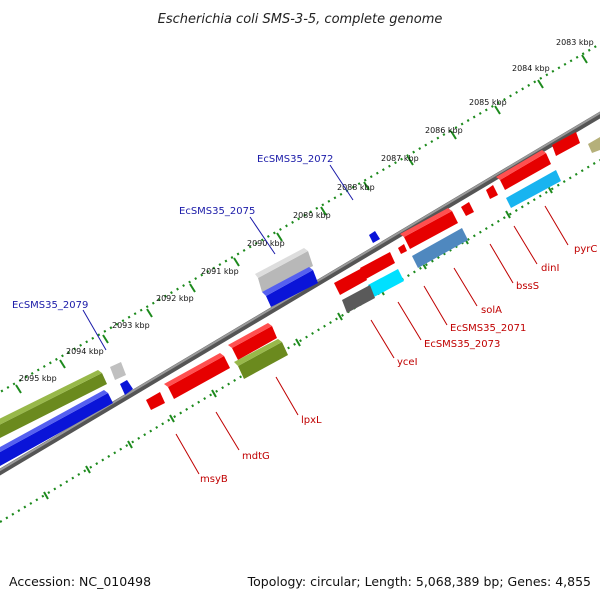 The height and width of the screenshot is (600, 600). Describe the element at coordinates (51, 397) in the screenshot. I see `cds-feature-green-shade` at that location.